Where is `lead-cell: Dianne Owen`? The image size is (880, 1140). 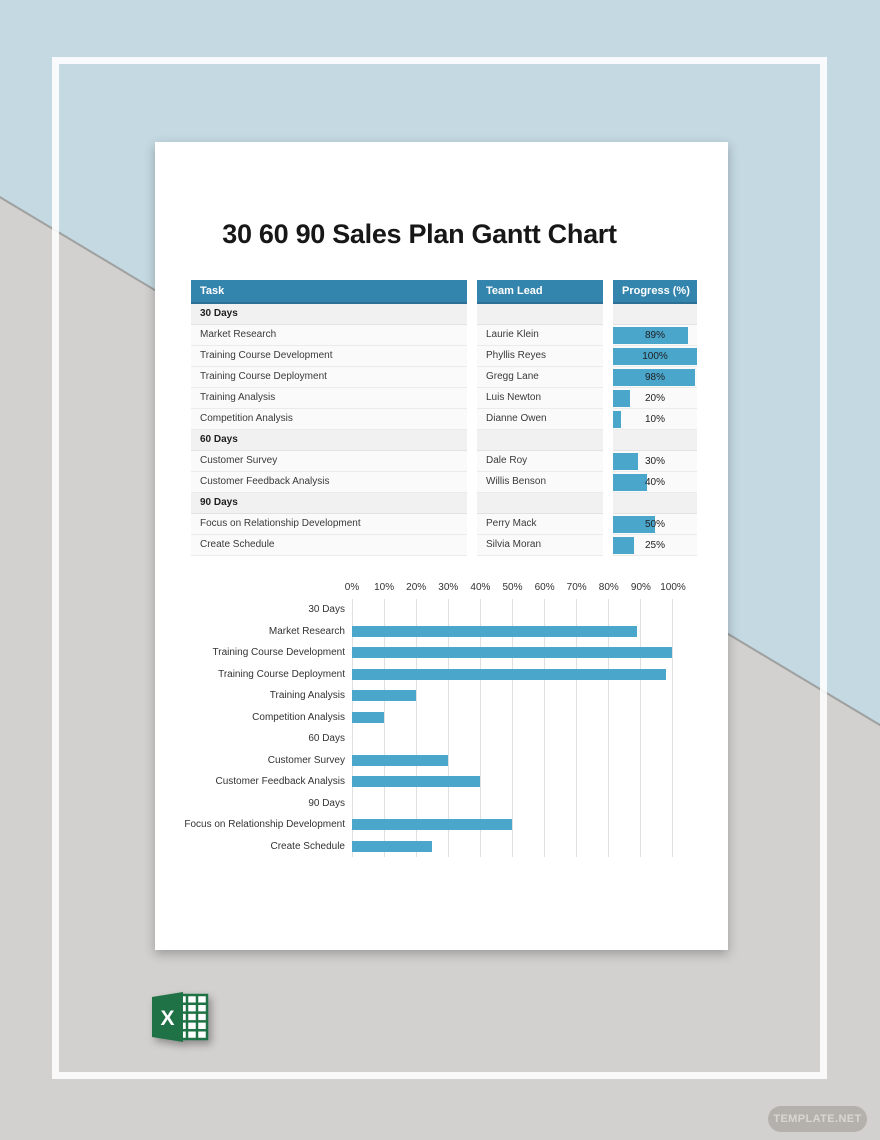 lead-cell: Dianne Owen is located at coordinates (540, 419).